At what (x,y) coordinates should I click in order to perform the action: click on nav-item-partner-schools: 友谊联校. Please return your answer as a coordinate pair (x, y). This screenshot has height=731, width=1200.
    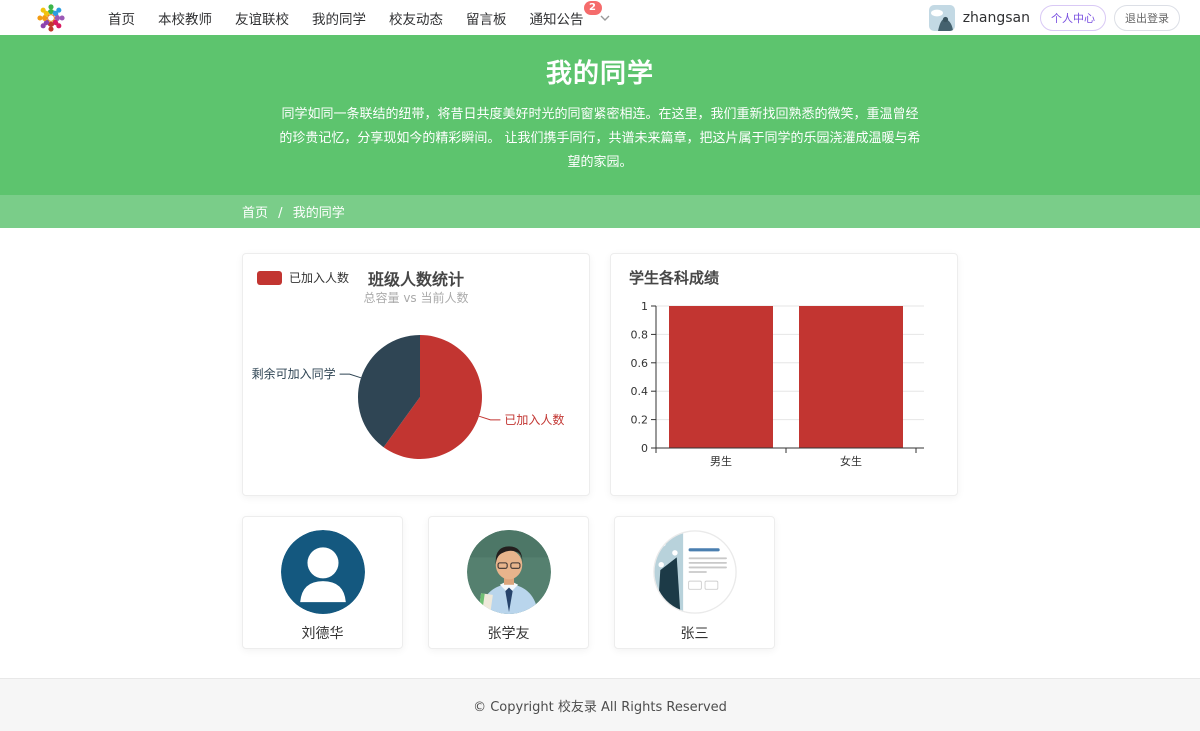
    Looking at the image, I should click on (262, 19).